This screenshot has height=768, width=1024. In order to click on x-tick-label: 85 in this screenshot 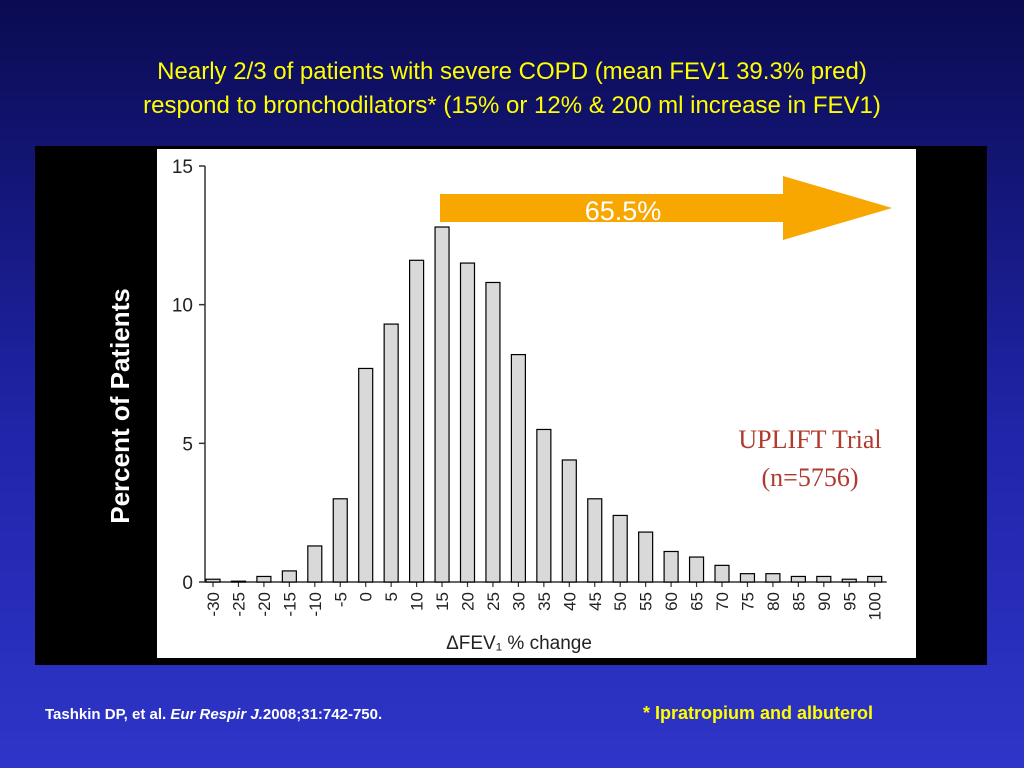, I will do `click(798, 601)`.